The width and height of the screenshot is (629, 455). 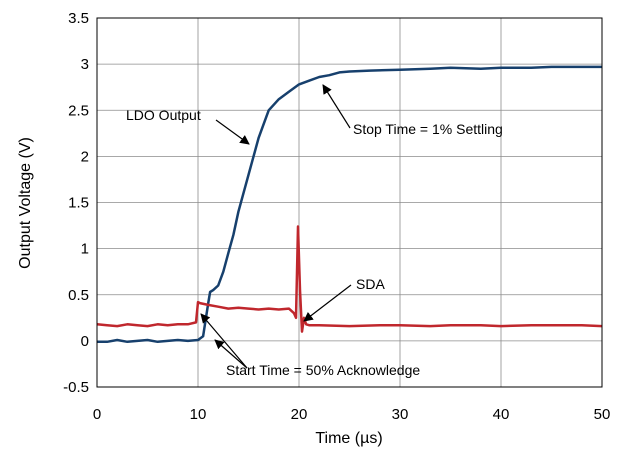 I want to click on arrow-ldo-output, so click(x=232, y=132).